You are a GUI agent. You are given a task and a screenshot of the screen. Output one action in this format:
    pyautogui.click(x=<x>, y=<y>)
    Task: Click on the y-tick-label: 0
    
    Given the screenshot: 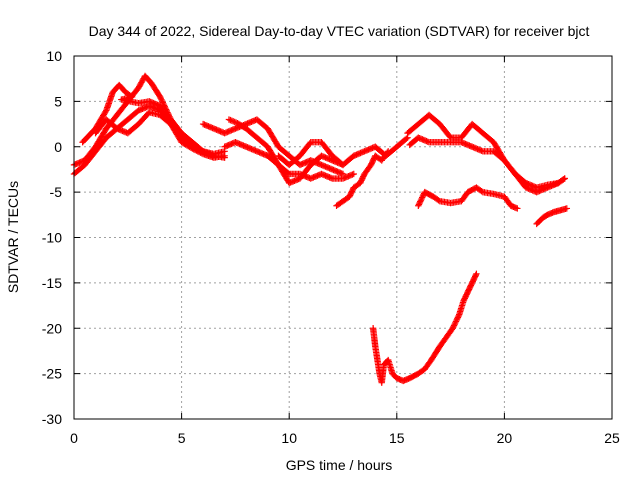 What is the action you would take?
    pyautogui.click(x=58, y=147)
    